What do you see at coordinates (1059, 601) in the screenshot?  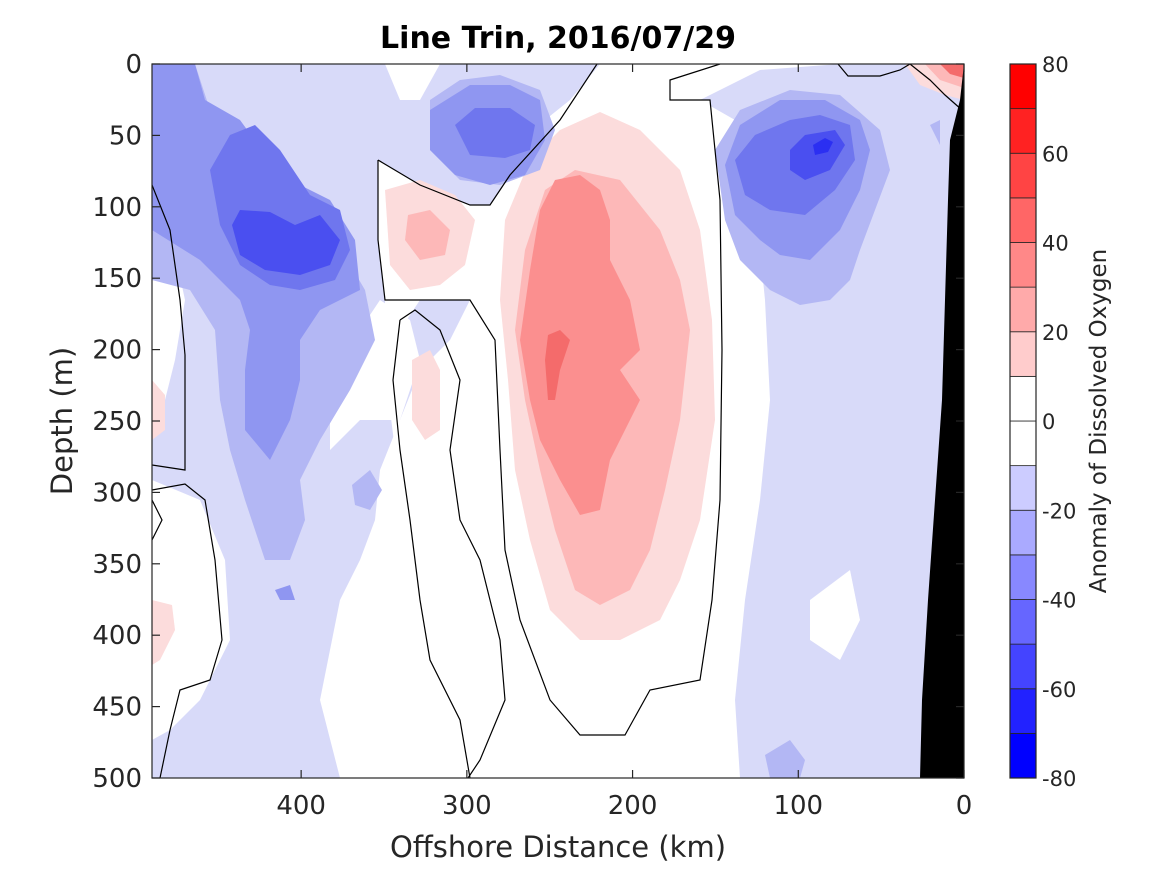 I see `colorbar-tick-label: -40` at bounding box center [1059, 601].